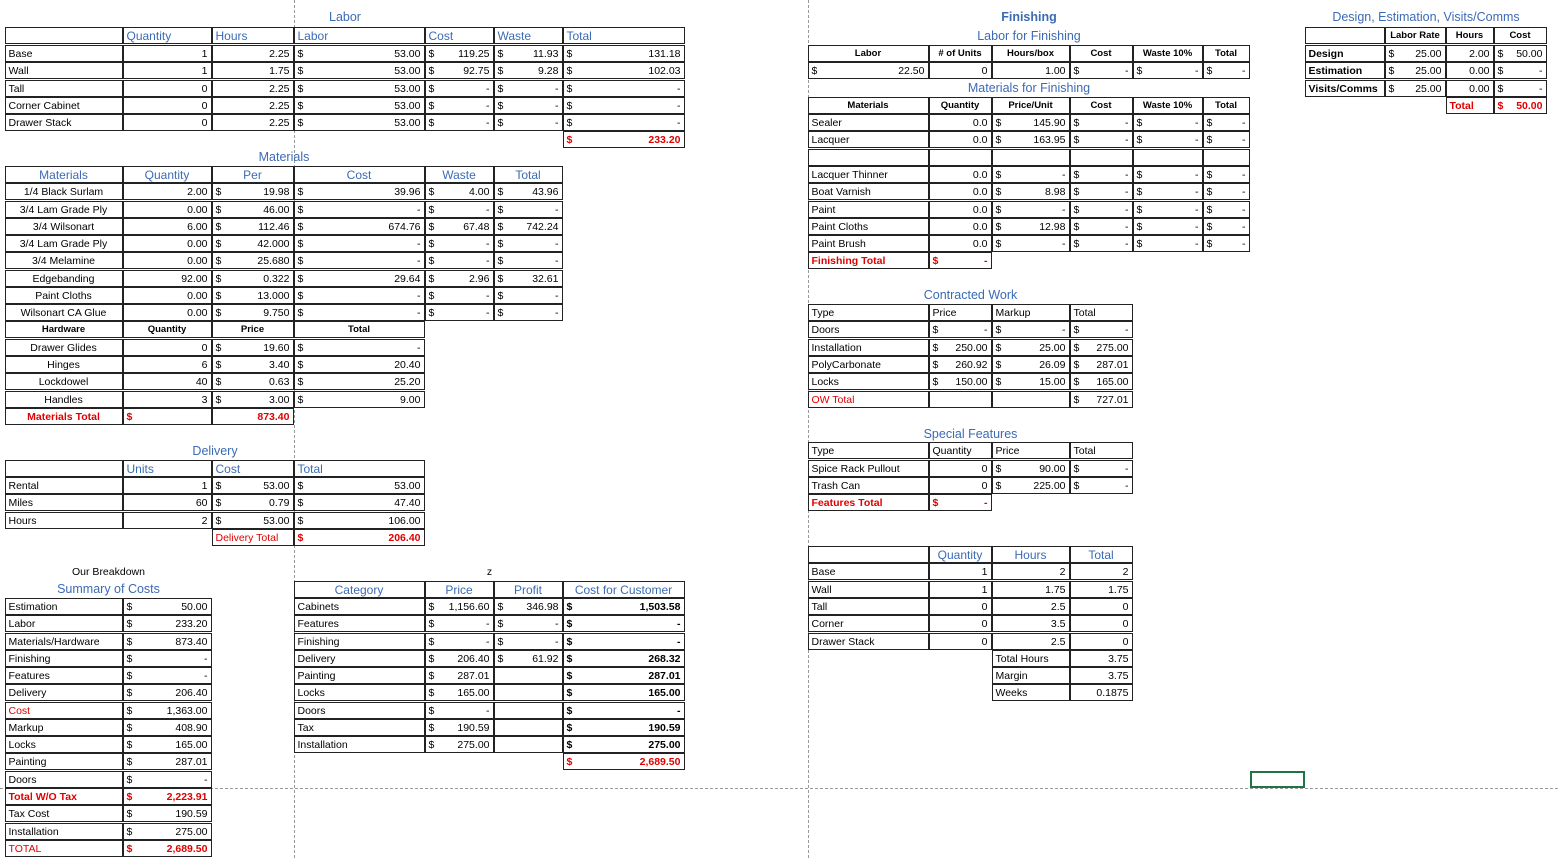 This screenshot has width=1558, height=858. What do you see at coordinates (63, 174) in the screenshot?
I see `cell-text: Materials` at bounding box center [63, 174].